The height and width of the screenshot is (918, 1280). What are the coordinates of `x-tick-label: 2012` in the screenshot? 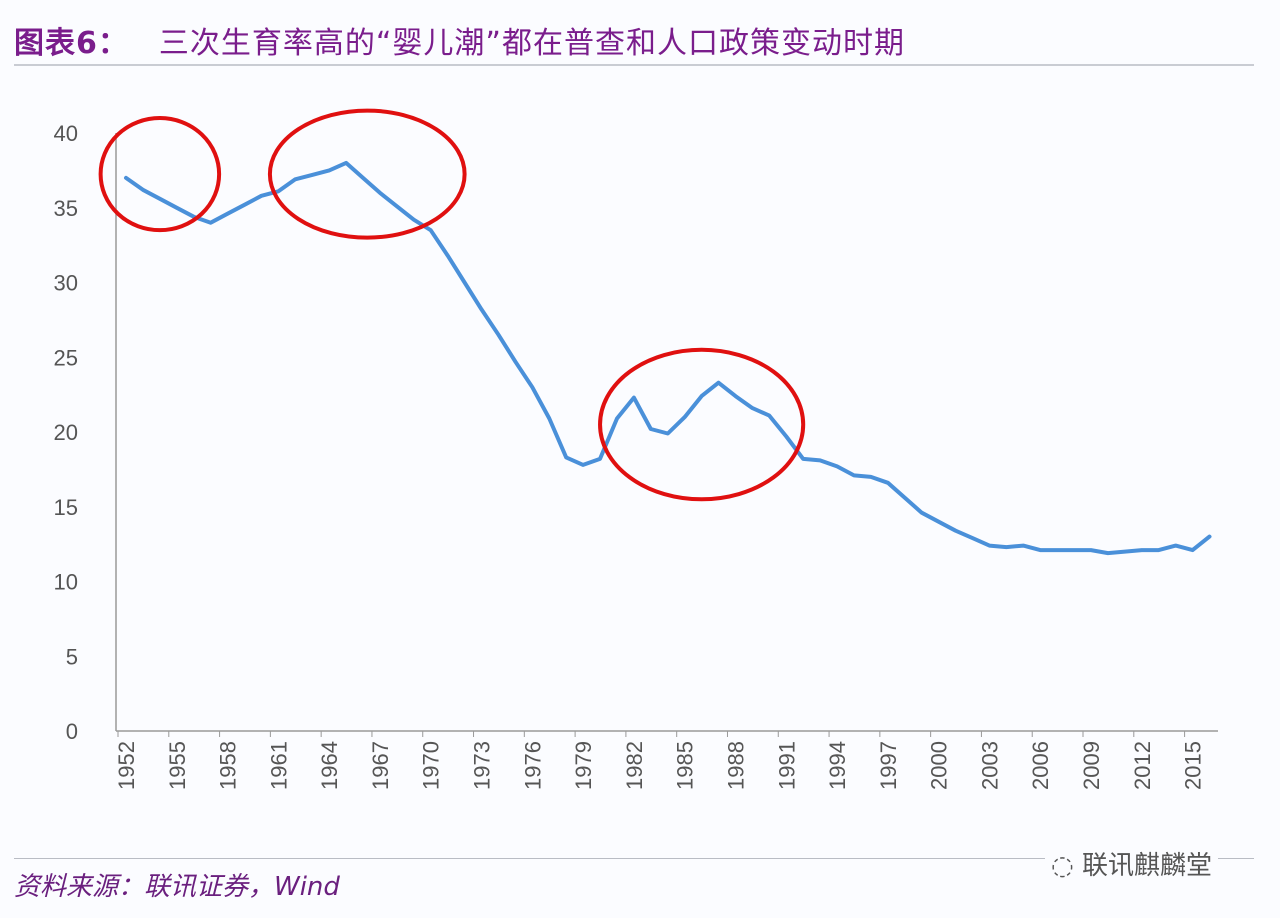 It's located at (1142, 765).